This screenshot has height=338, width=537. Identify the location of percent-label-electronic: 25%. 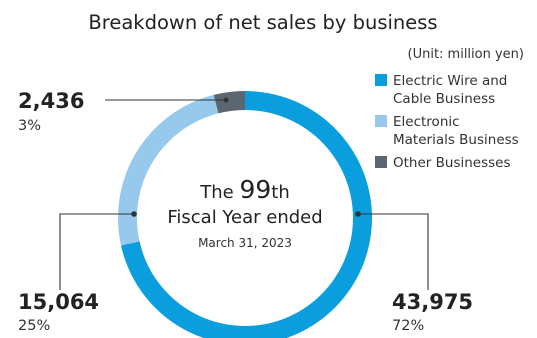
(34, 326).